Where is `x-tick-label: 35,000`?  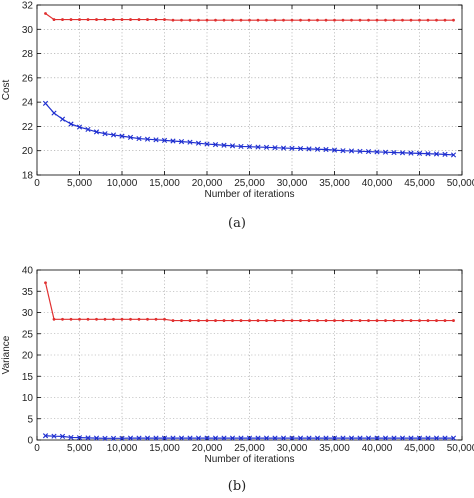 x-tick-label: 35,000 is located at coordinates (334, 448).